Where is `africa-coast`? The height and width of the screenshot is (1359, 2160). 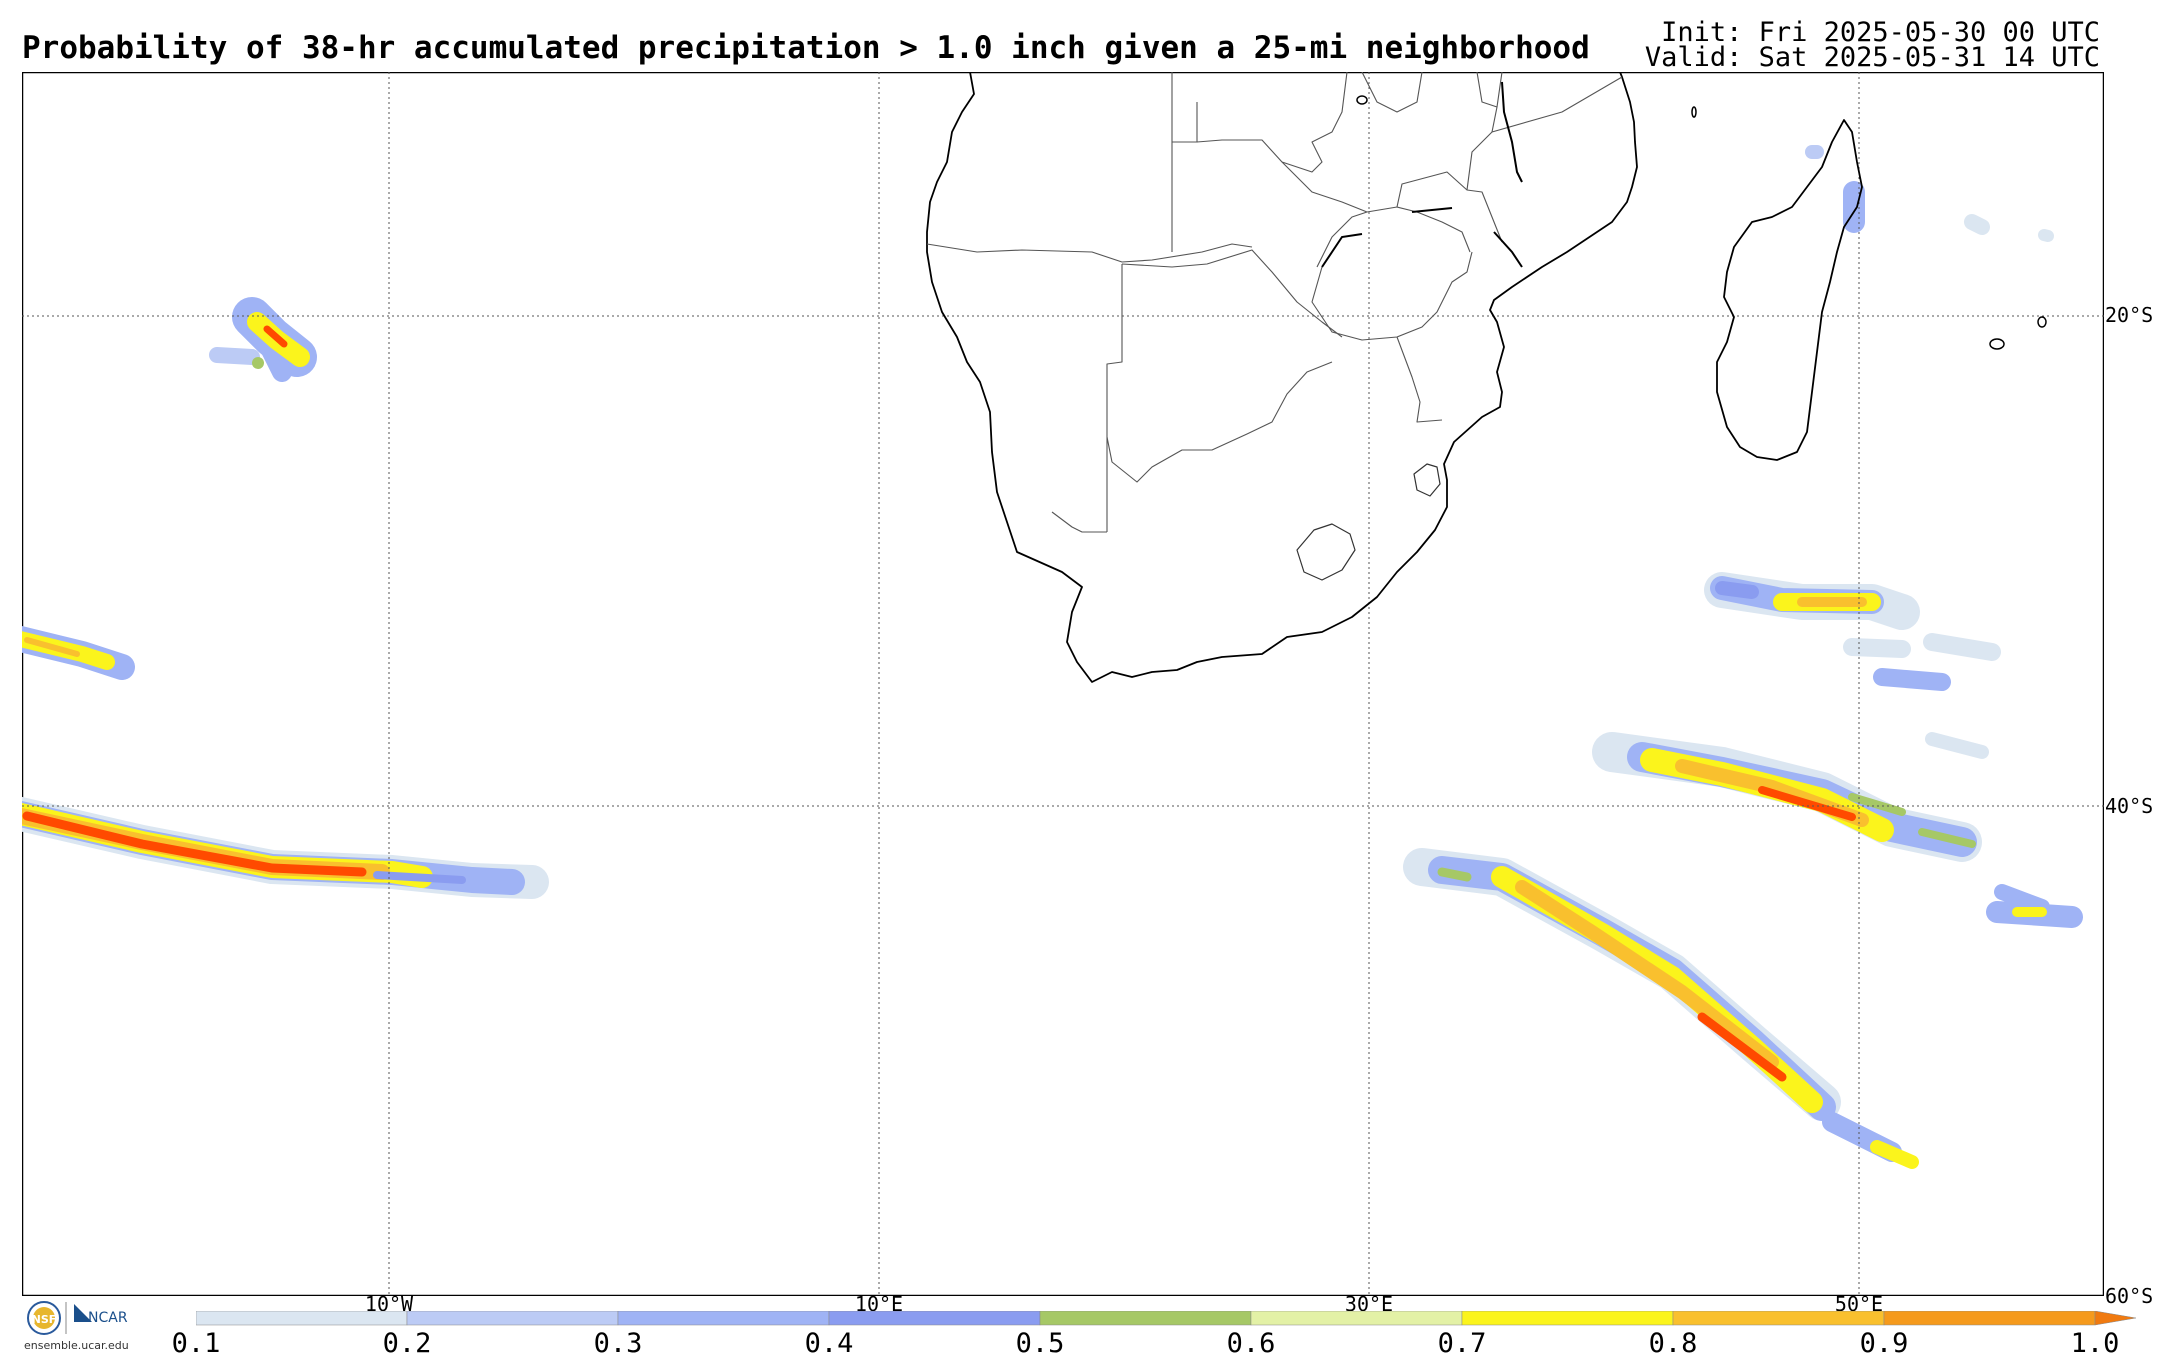 africa-coast is located at coordinates (1282, 377).